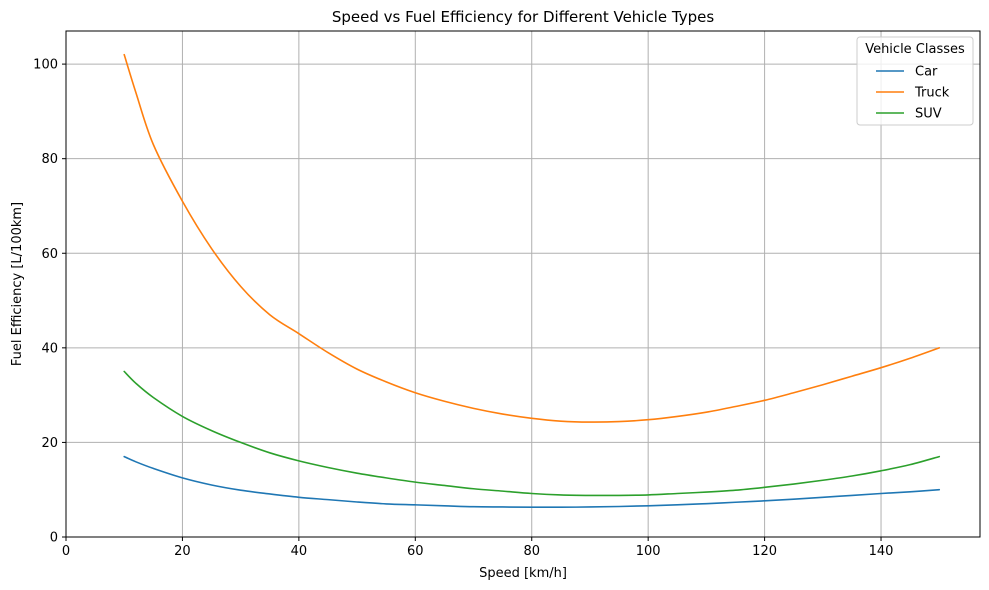 This screenshot has width=989, height=590. What do you see at coordinates (49, 443) in the screenshot?
I see `y-tick-label: 20` at bounding box center [49, 443].